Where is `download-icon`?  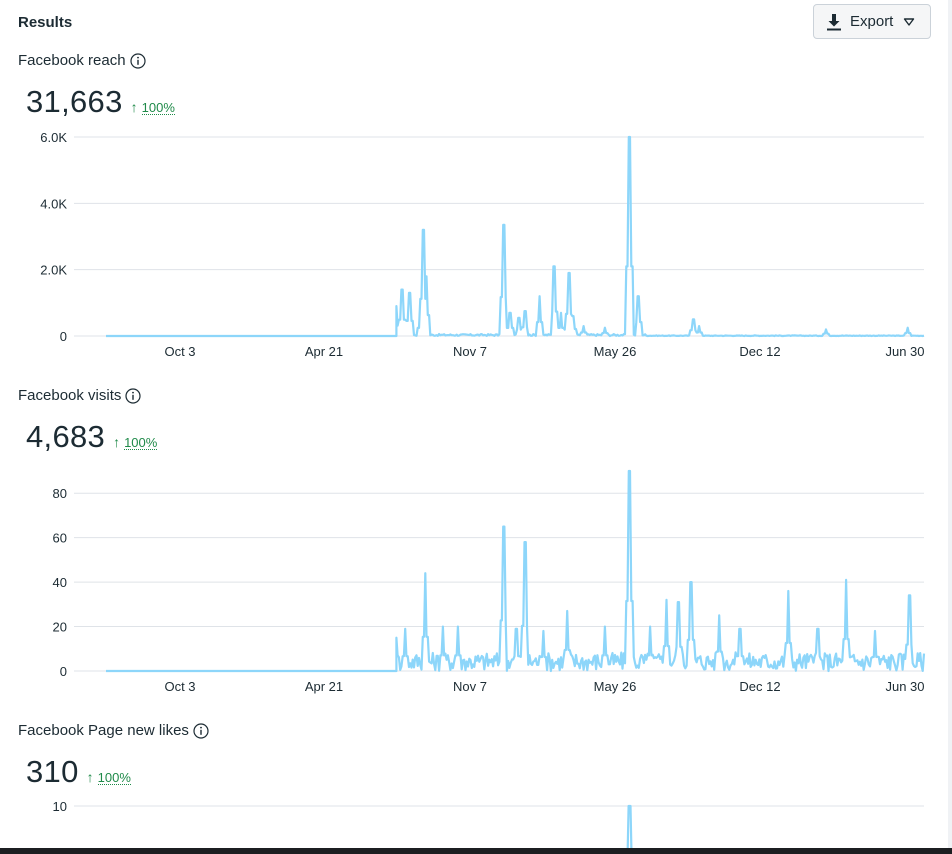 download-icon is located at coordinates (834, 21).